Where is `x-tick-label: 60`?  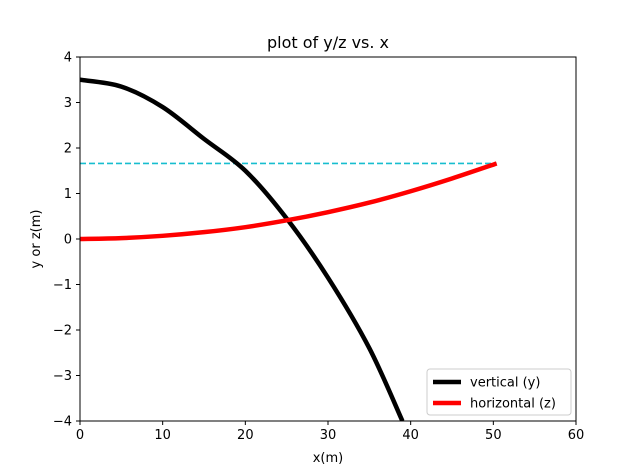 x-tick-label: 60 is located at coordinates (576, 435).